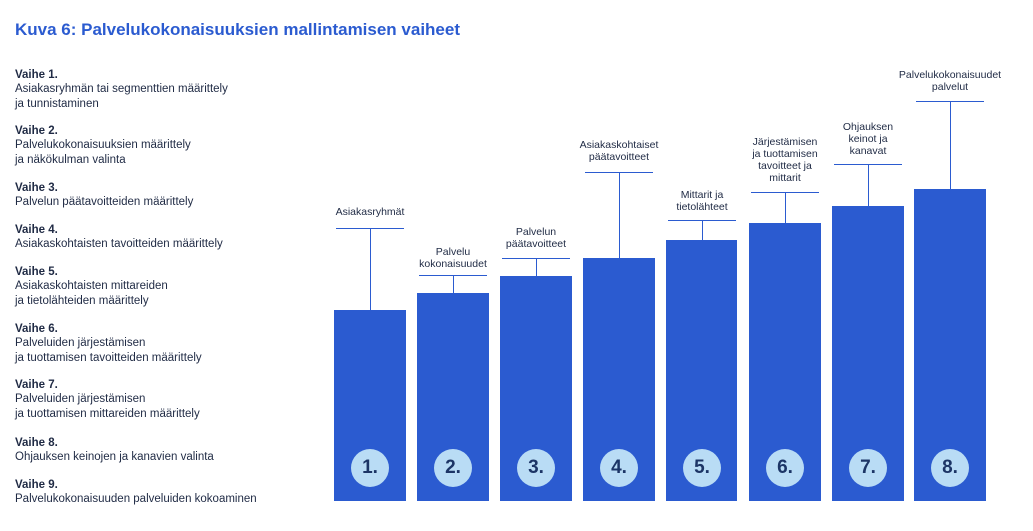  Describe the element at coordinates (619, 468) in the screenshot. I see `stage-number-badge: 4.` at that location.